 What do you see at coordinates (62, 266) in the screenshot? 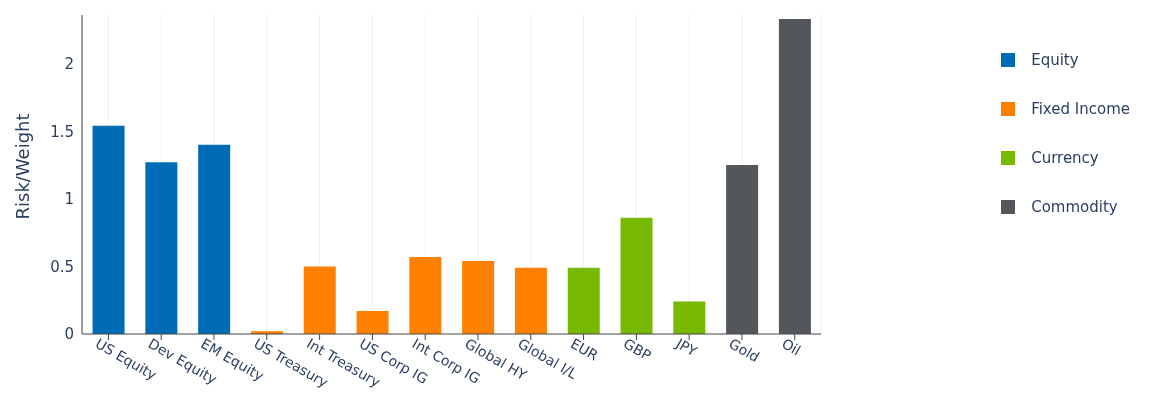
I see `y-tick-label: 0.5` at bounding box center [62, 266].